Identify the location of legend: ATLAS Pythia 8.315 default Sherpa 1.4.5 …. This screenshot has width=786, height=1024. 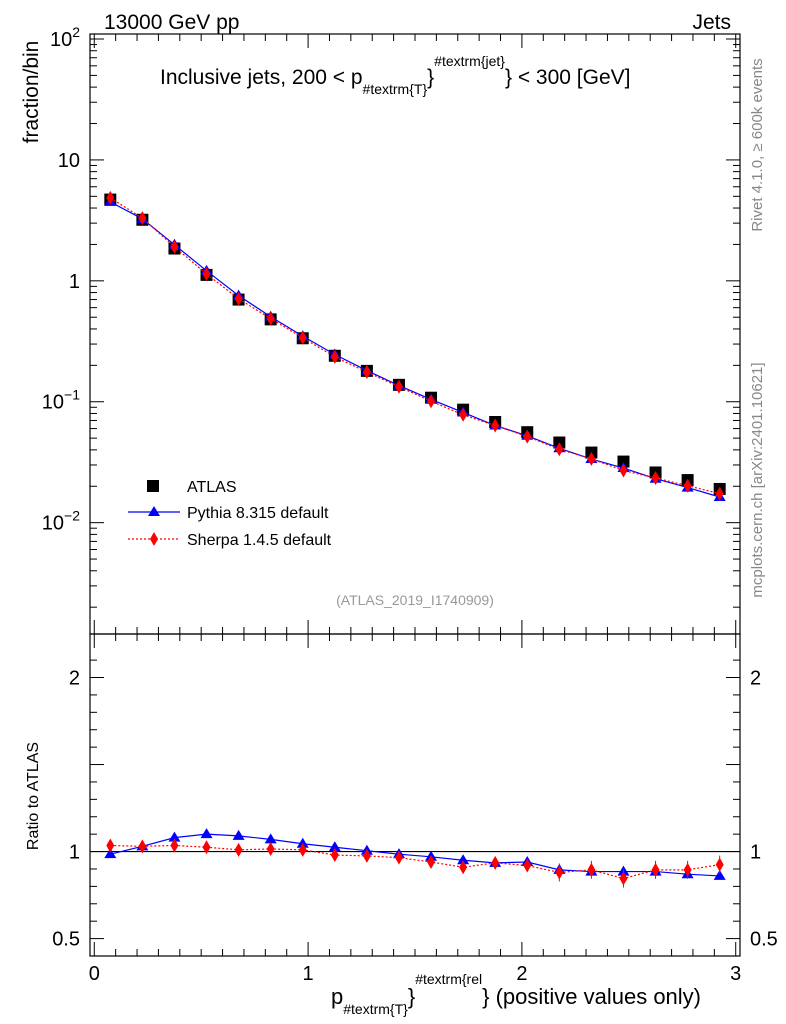
(230, 514).